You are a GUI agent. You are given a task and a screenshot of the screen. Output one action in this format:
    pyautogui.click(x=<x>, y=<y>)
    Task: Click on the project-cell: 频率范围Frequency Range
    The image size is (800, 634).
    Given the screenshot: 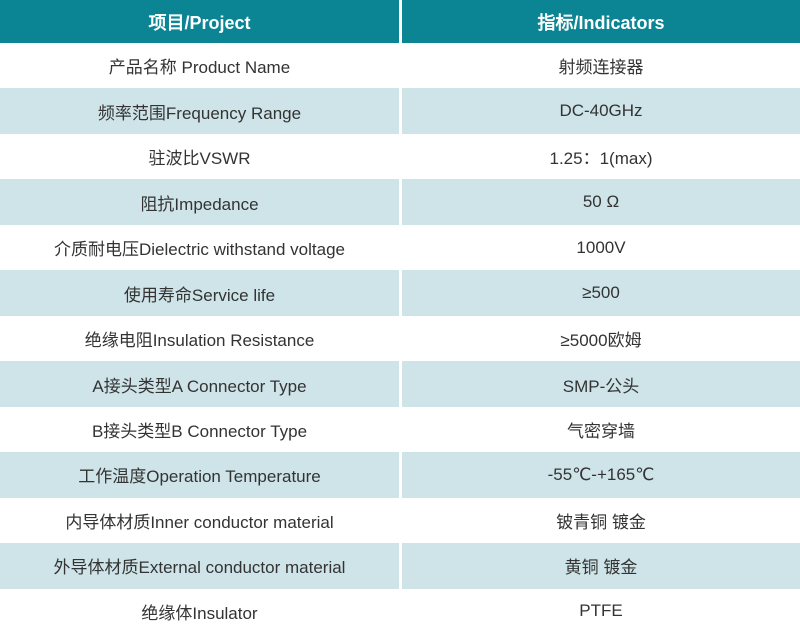 What is the action you would take?
    pyautogui.click(x=199, y=111)
    